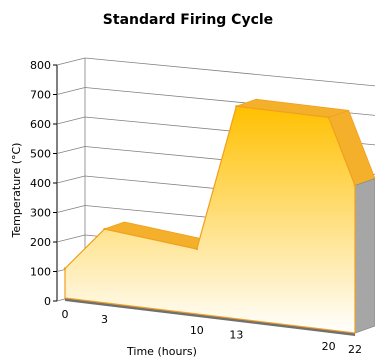 This screenshot has width=375, height=359. I want to click on floor-edge, so click(210, 317).